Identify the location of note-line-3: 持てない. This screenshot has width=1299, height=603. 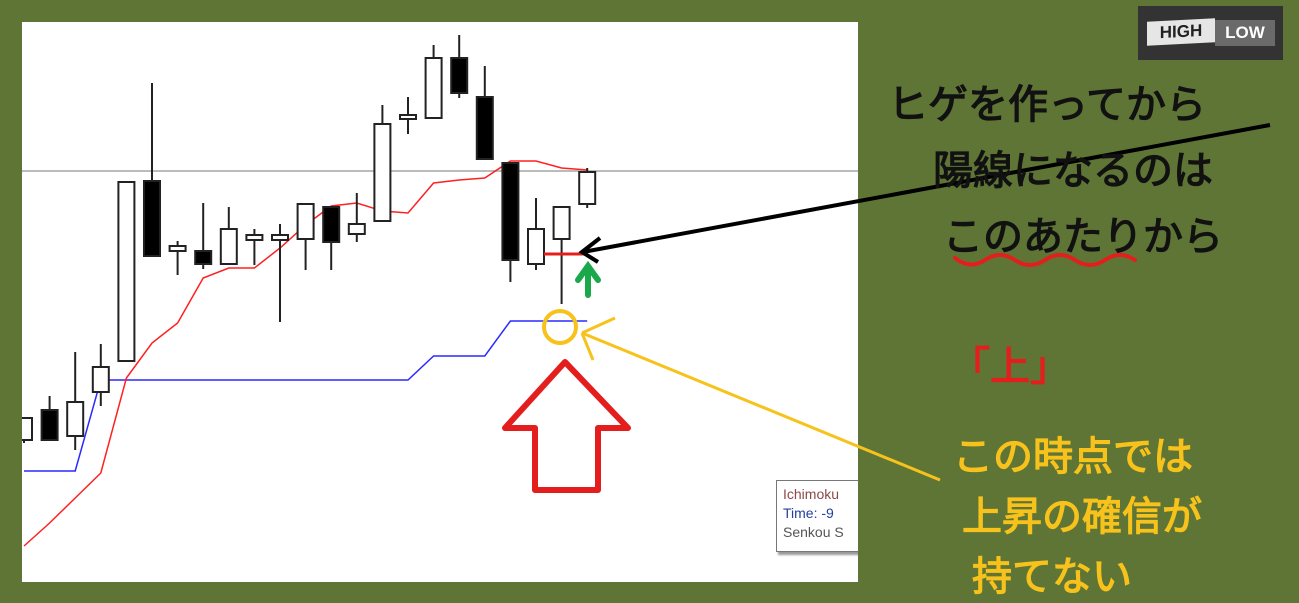
(1052, 577).